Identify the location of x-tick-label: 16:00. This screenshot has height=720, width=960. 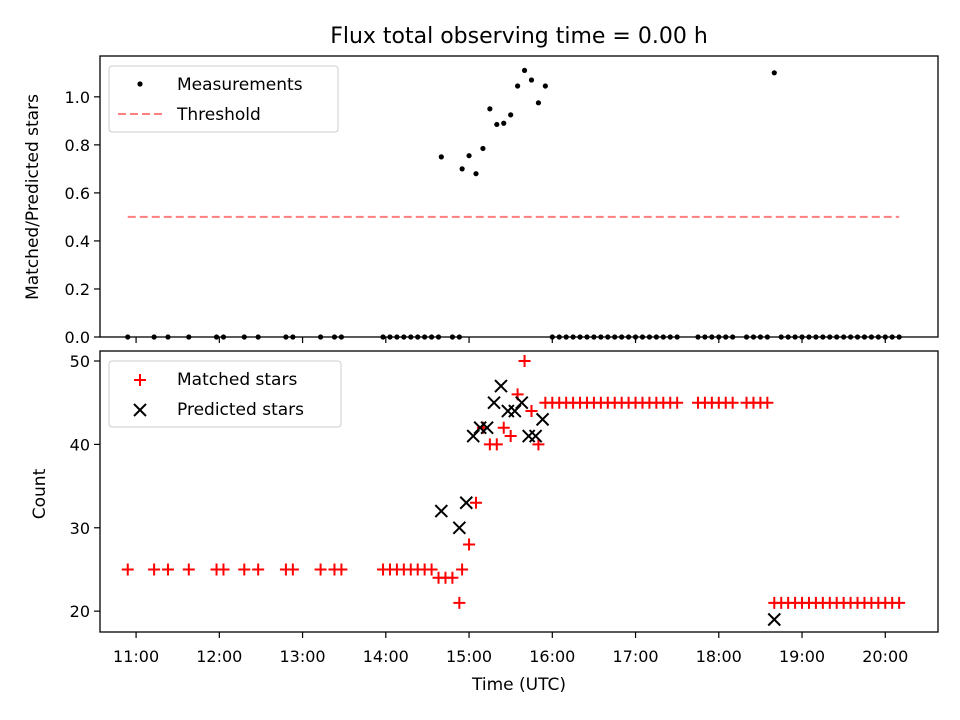
(552, 656).